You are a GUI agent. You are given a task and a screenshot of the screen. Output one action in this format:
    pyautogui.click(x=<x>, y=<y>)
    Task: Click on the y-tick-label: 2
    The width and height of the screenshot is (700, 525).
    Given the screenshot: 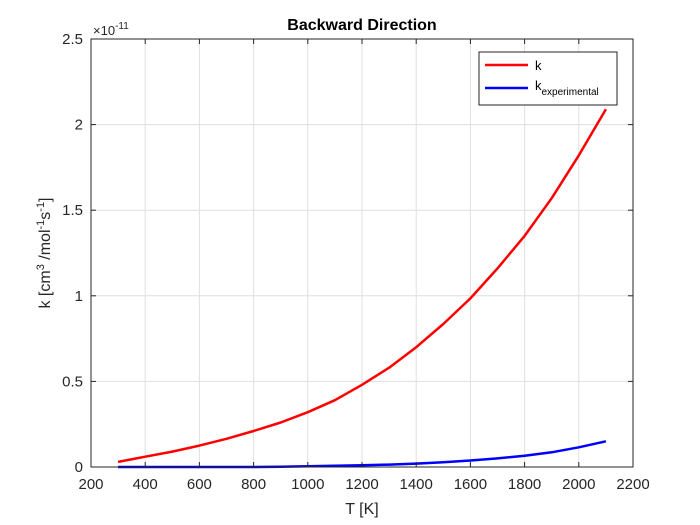 What is the action you would take?
    pyautogui.click(x=79, y=125)
    